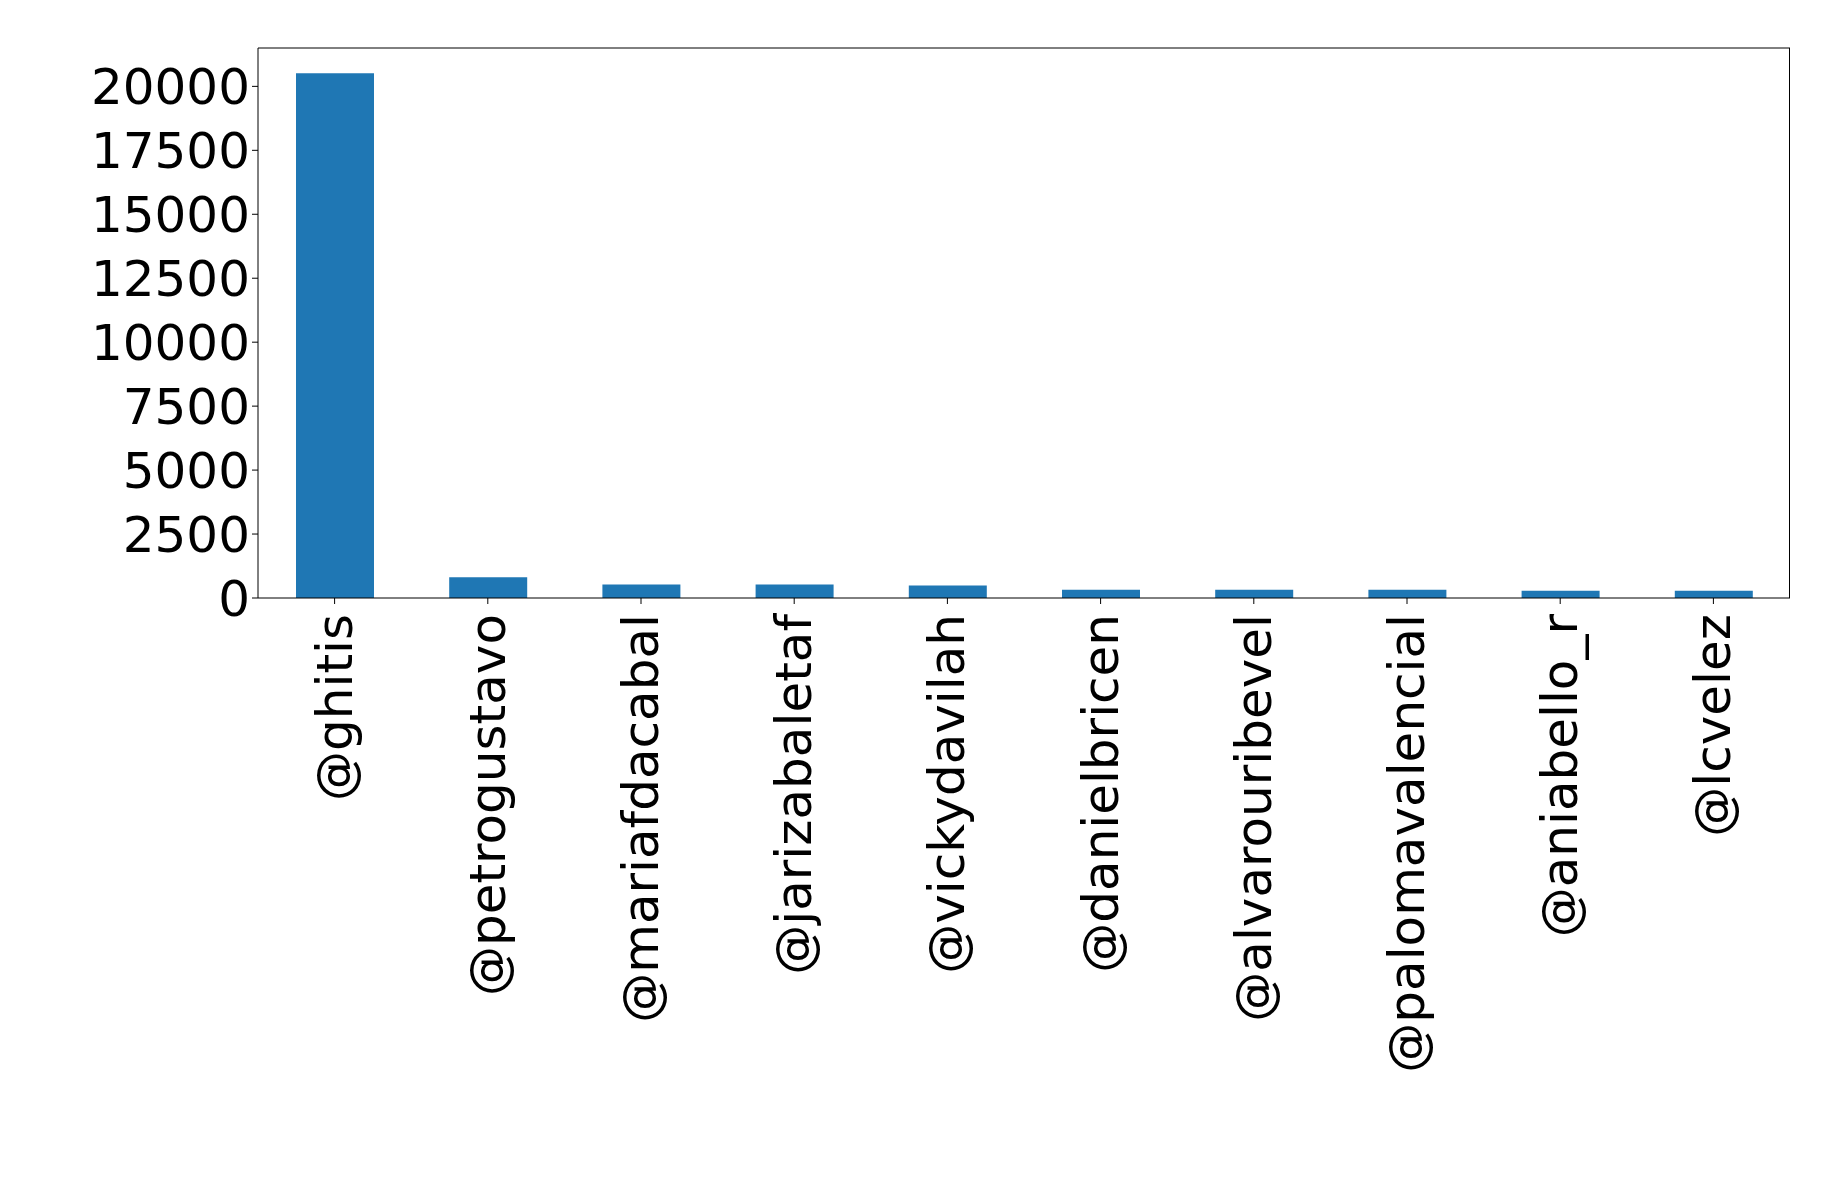 This screenshot has width=1838, height=1201. What do you see at coordinates (170, 342) in the screenshot?
I see `y-tick-label: 10000` at bounding box center [170, 342].